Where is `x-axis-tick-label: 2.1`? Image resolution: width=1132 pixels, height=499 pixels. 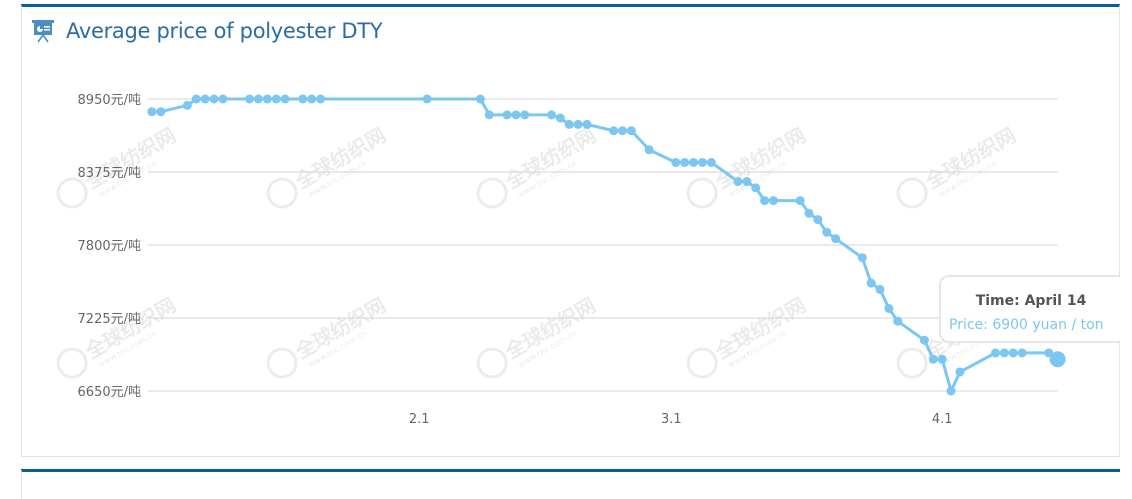 x-axis-tick-label: 2.1 is located at coordinates (419, 419).